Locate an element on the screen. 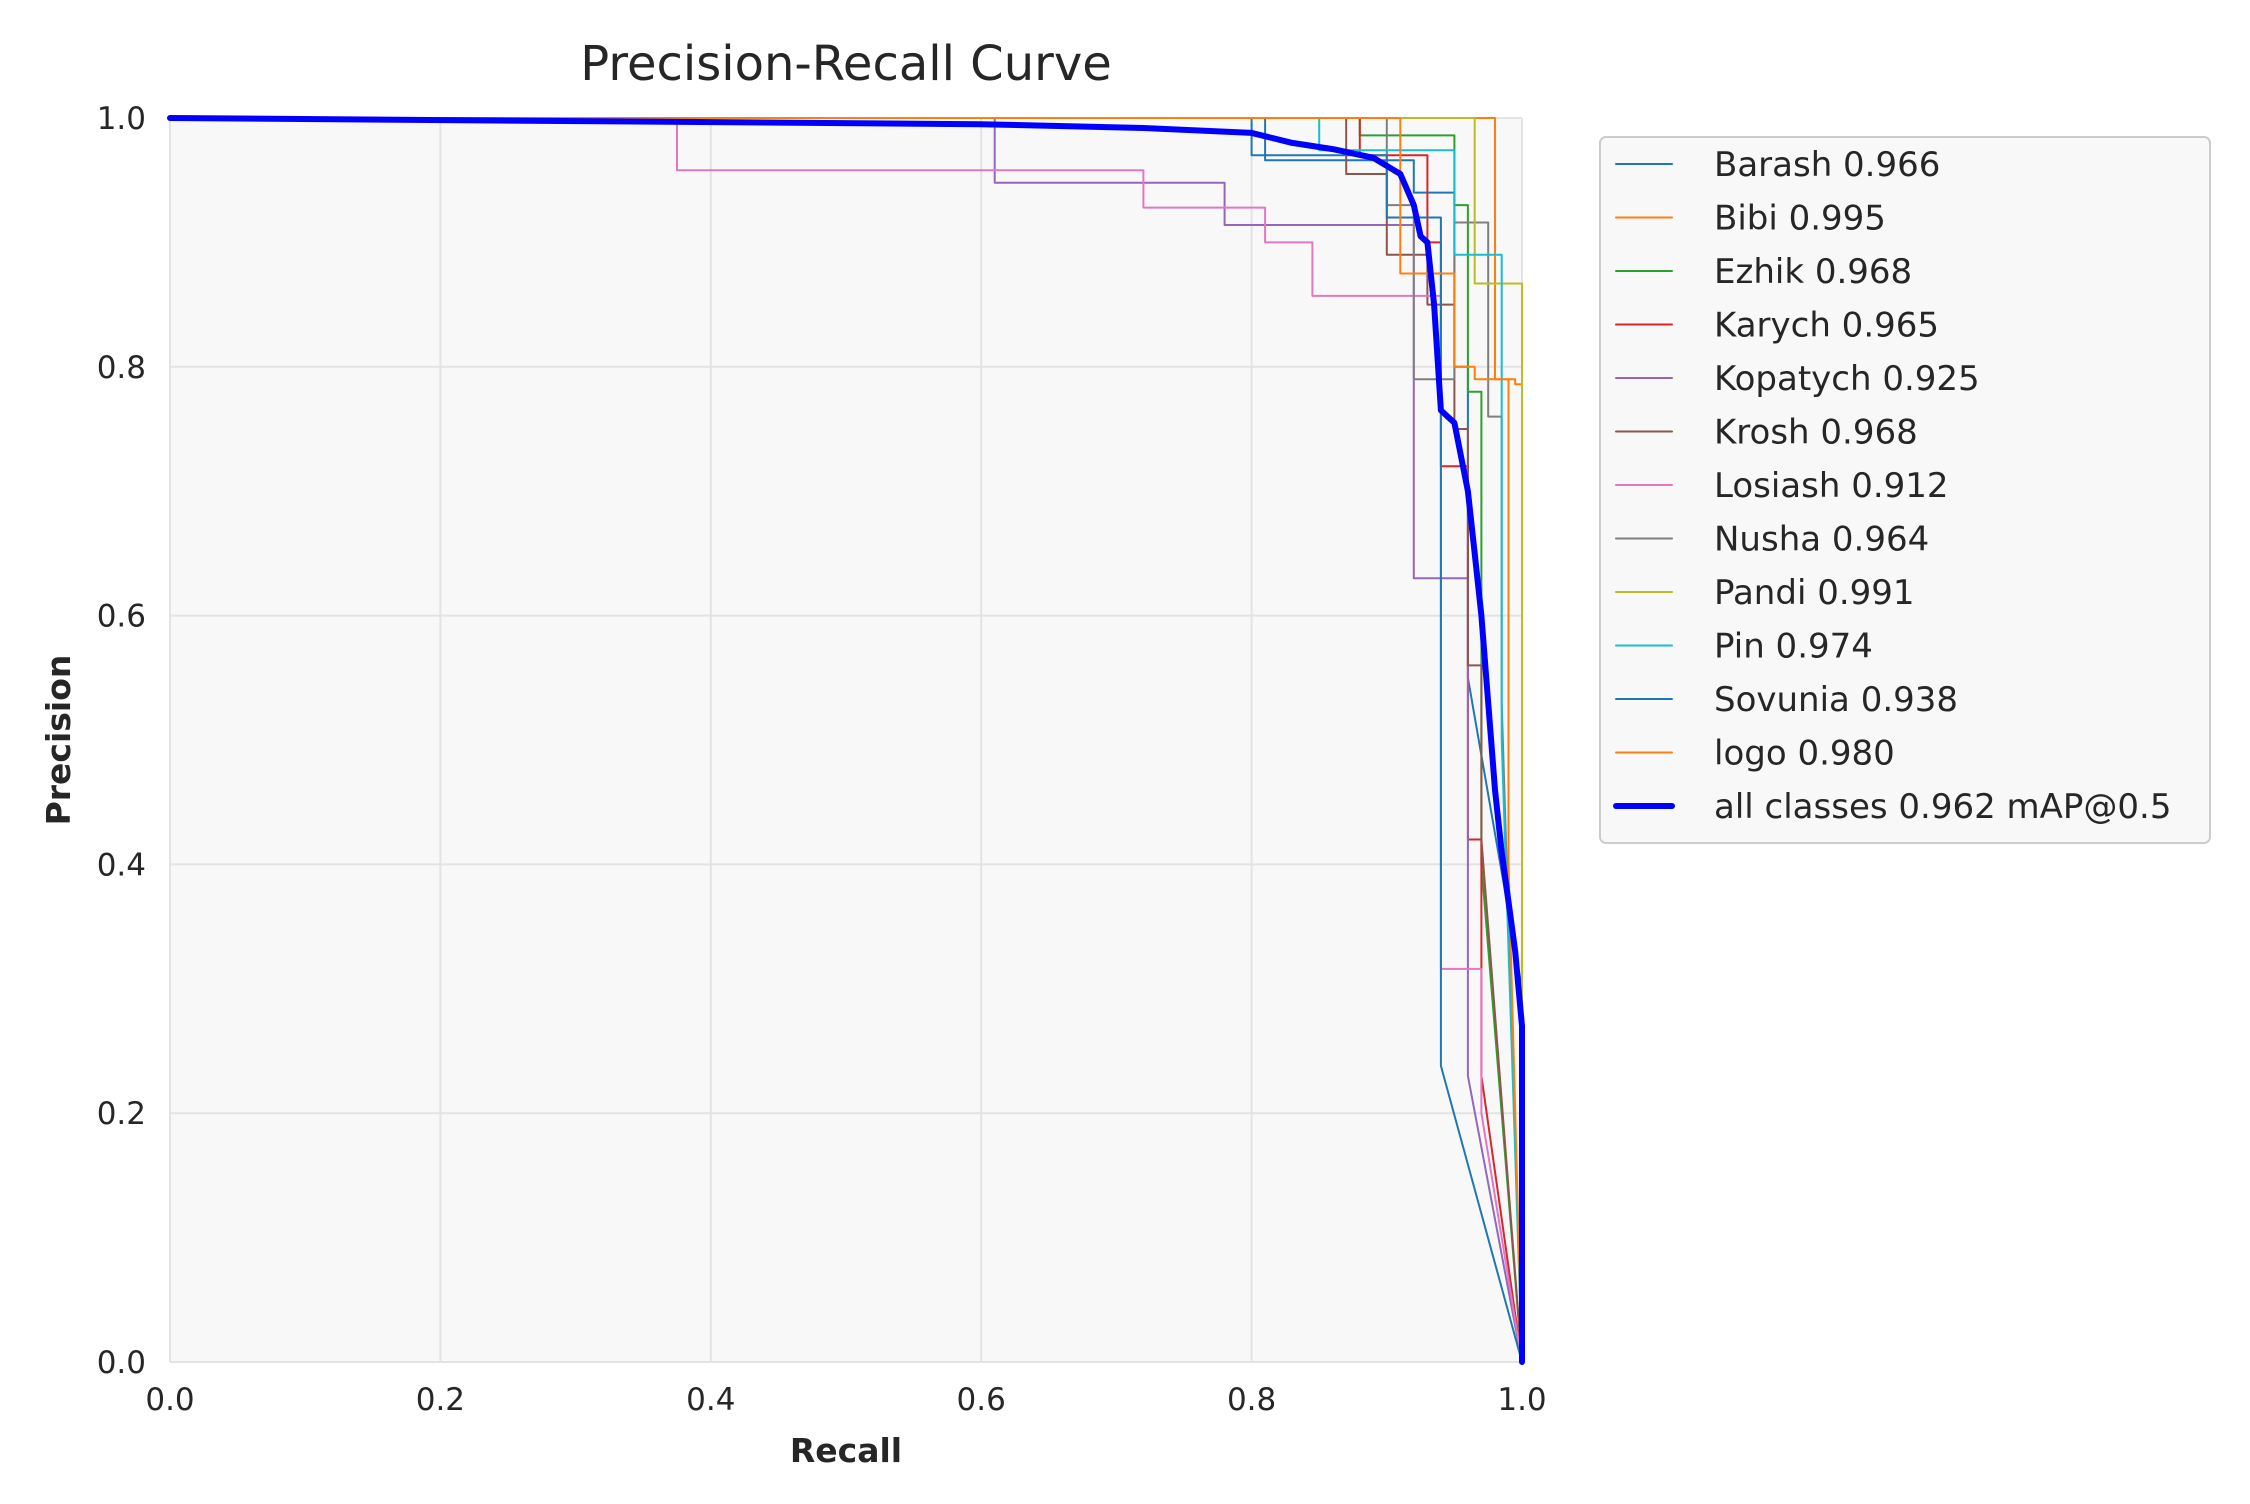  x-tick-label: 0.8 is located at coordinates (1251, 1400).